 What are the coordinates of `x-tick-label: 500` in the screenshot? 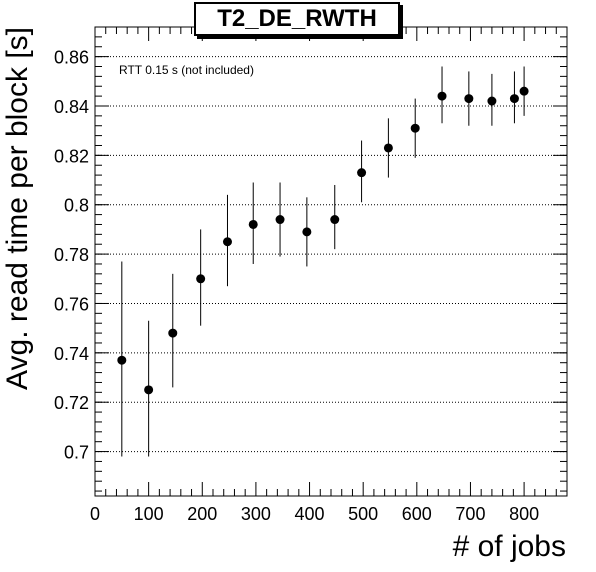 It's located at (363, 514).